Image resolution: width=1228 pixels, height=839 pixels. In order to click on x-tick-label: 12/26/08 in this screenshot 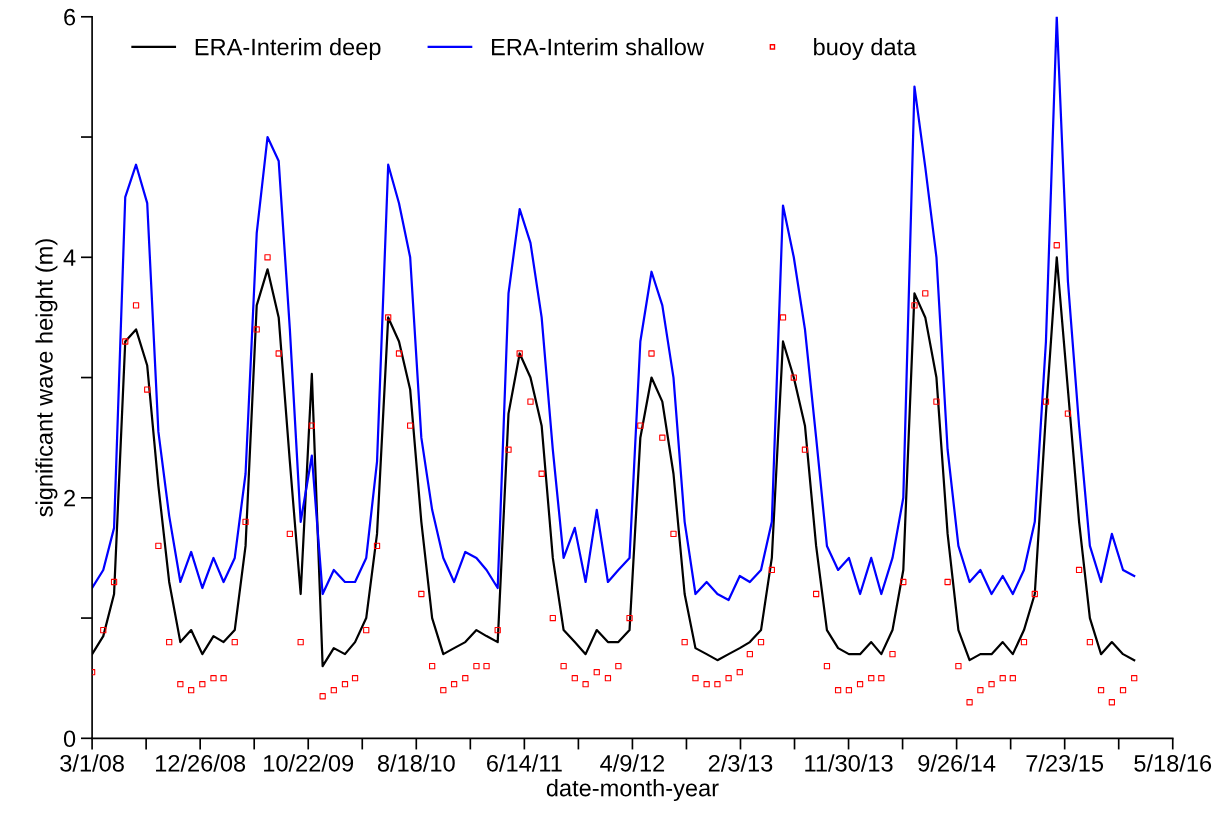, I will do `click(201, 763)`.